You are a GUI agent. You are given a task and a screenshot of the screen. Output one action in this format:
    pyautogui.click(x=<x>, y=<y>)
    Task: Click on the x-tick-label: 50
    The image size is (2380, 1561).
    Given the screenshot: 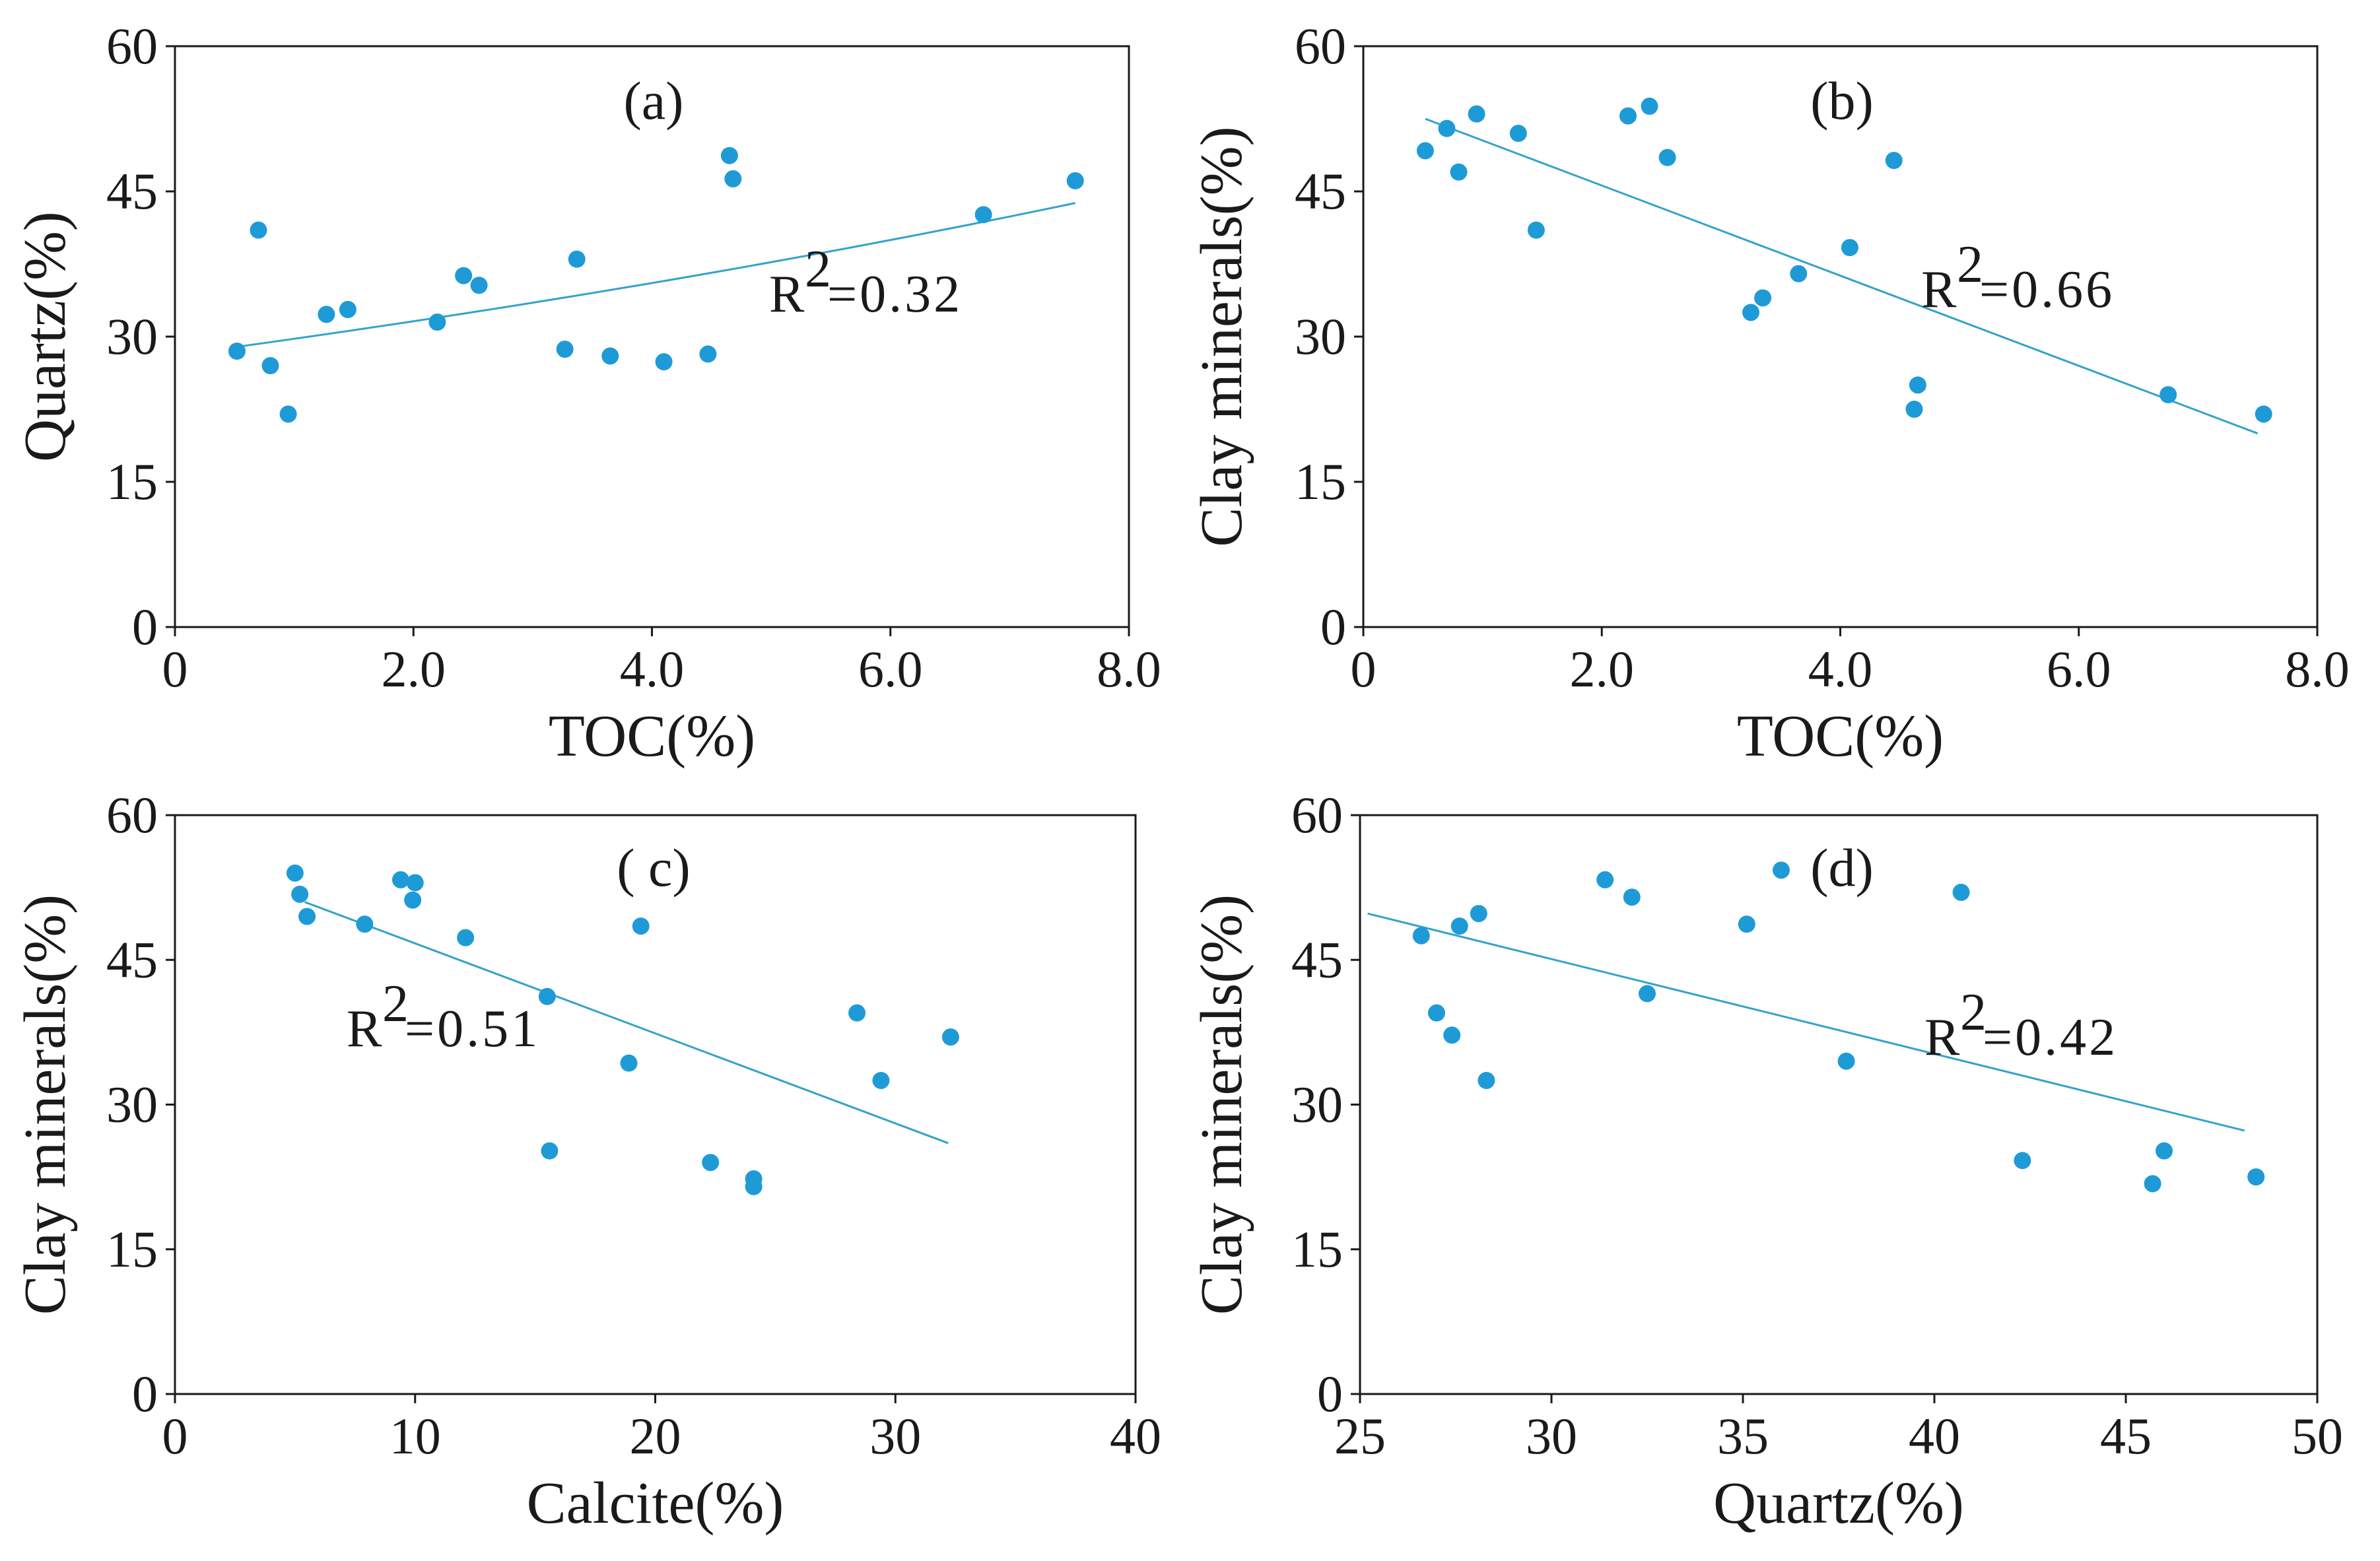 What is the action you would take?
    pyautogui.click(x=2317, y=1436)
    